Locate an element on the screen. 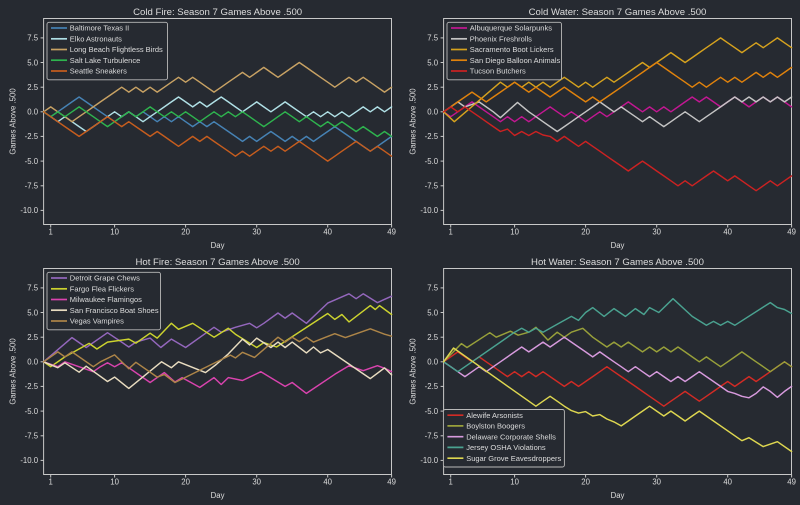 The height and width of the screenshot is (505, 800). svg-text: Sacramento Boot Lickers is located at coordinates (512, 49).